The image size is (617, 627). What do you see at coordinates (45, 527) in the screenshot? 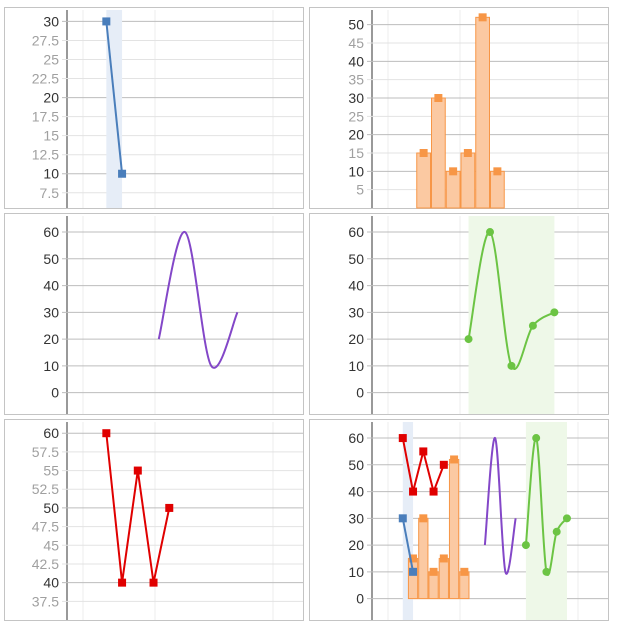
I see `y-tick-label: 47.5` at bounding box center [45, 527].